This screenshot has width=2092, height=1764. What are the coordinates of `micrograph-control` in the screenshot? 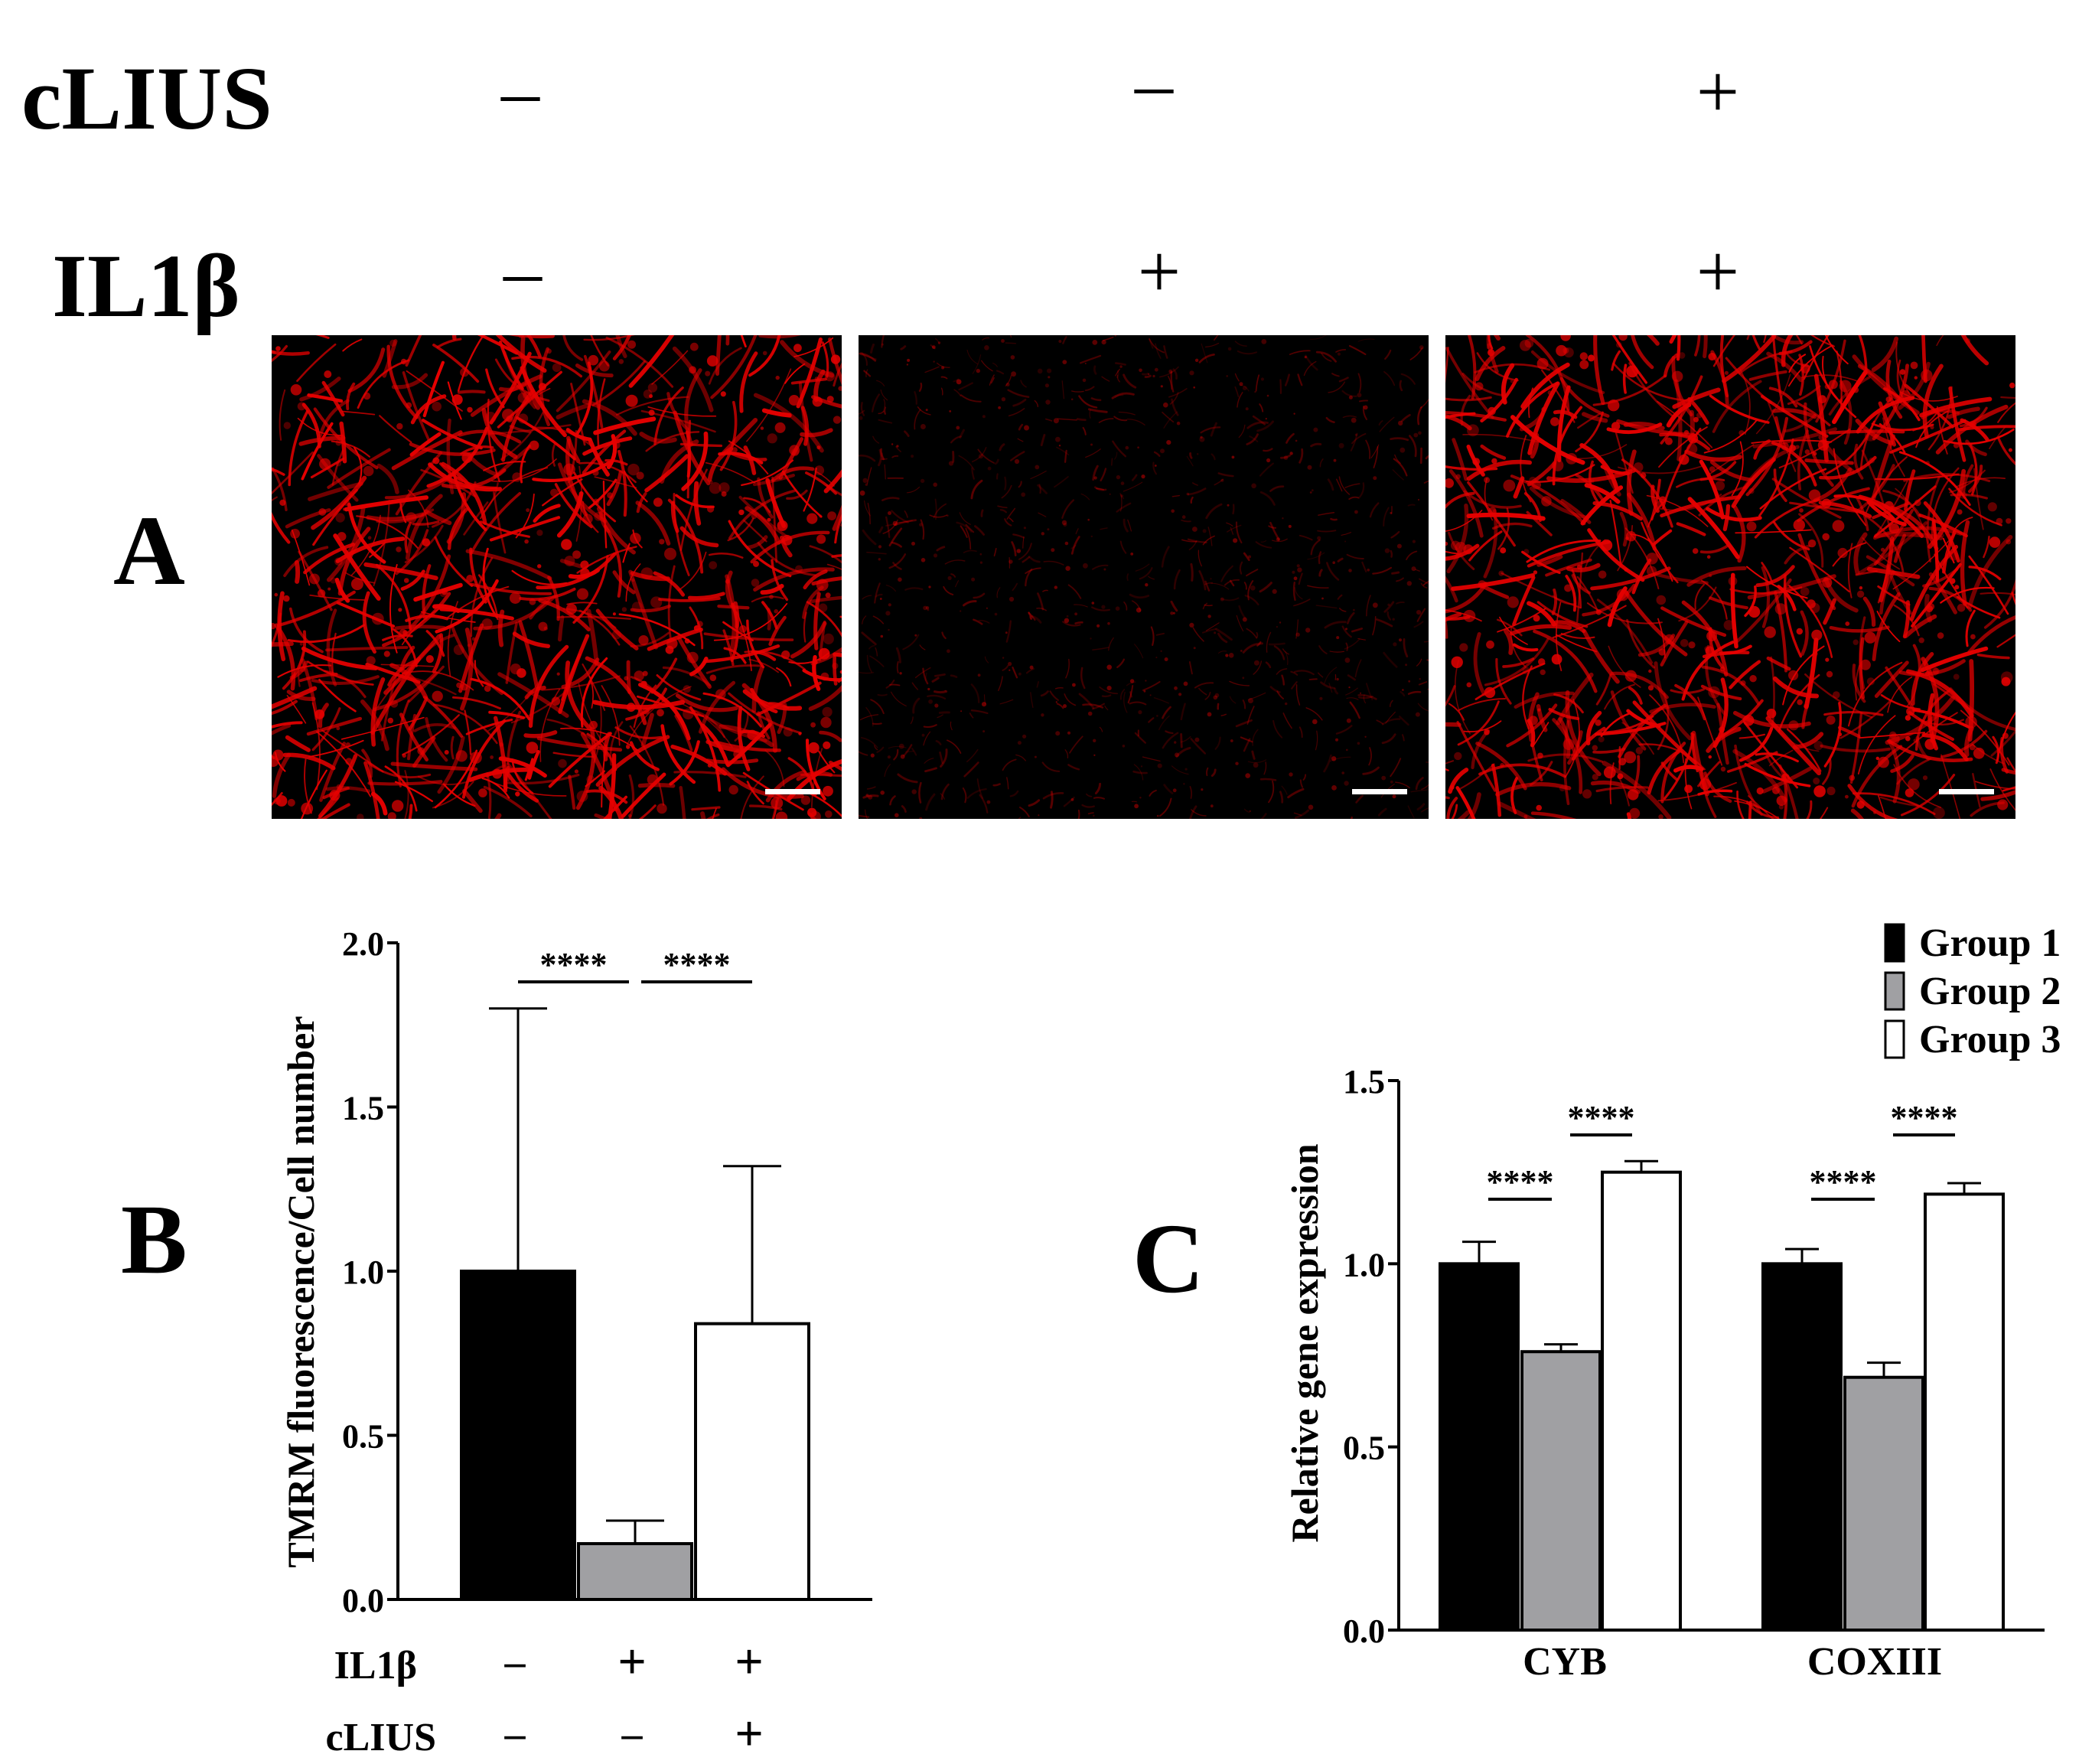 It's located at (557, 577).